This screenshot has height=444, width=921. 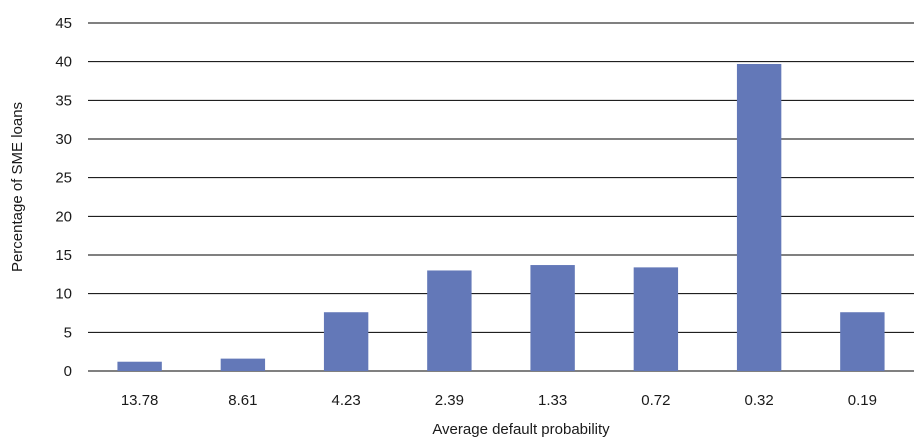 What do you see at coordinates (499, 400) in the screenshot?
I see `x-axis-ticks: 13.78 8.61 4.23 2.39 1.33 0.72 0.32 0.19` at bounding box center [499, 400].